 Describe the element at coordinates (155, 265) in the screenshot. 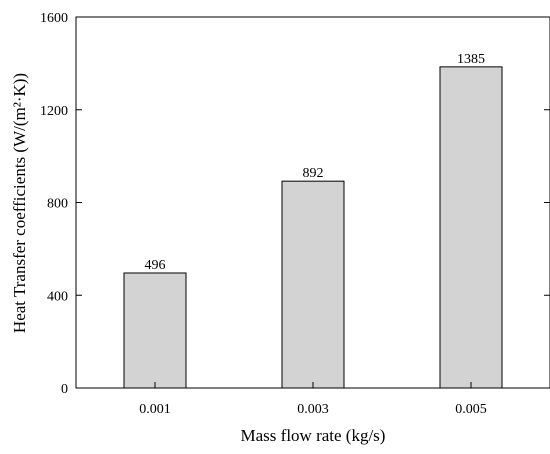

I see `bar-value-label: 496` at that location.